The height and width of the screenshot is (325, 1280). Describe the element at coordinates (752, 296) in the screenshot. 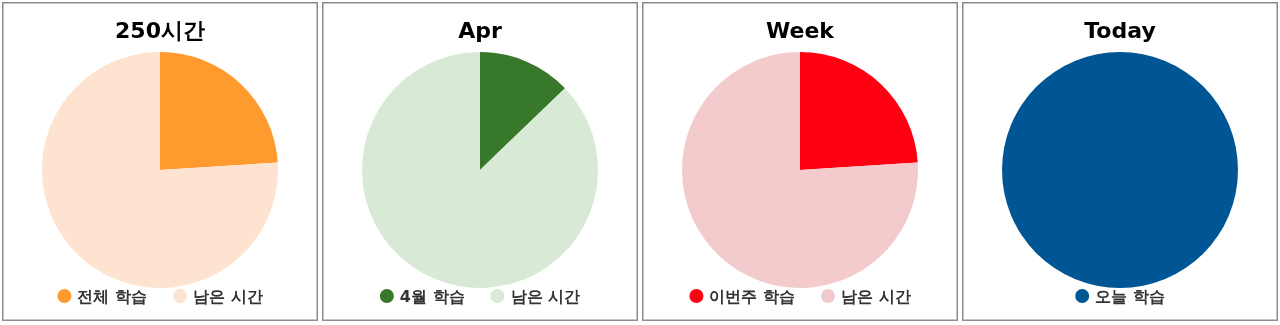

I see `legend-label: 이번주 학습` at that location.